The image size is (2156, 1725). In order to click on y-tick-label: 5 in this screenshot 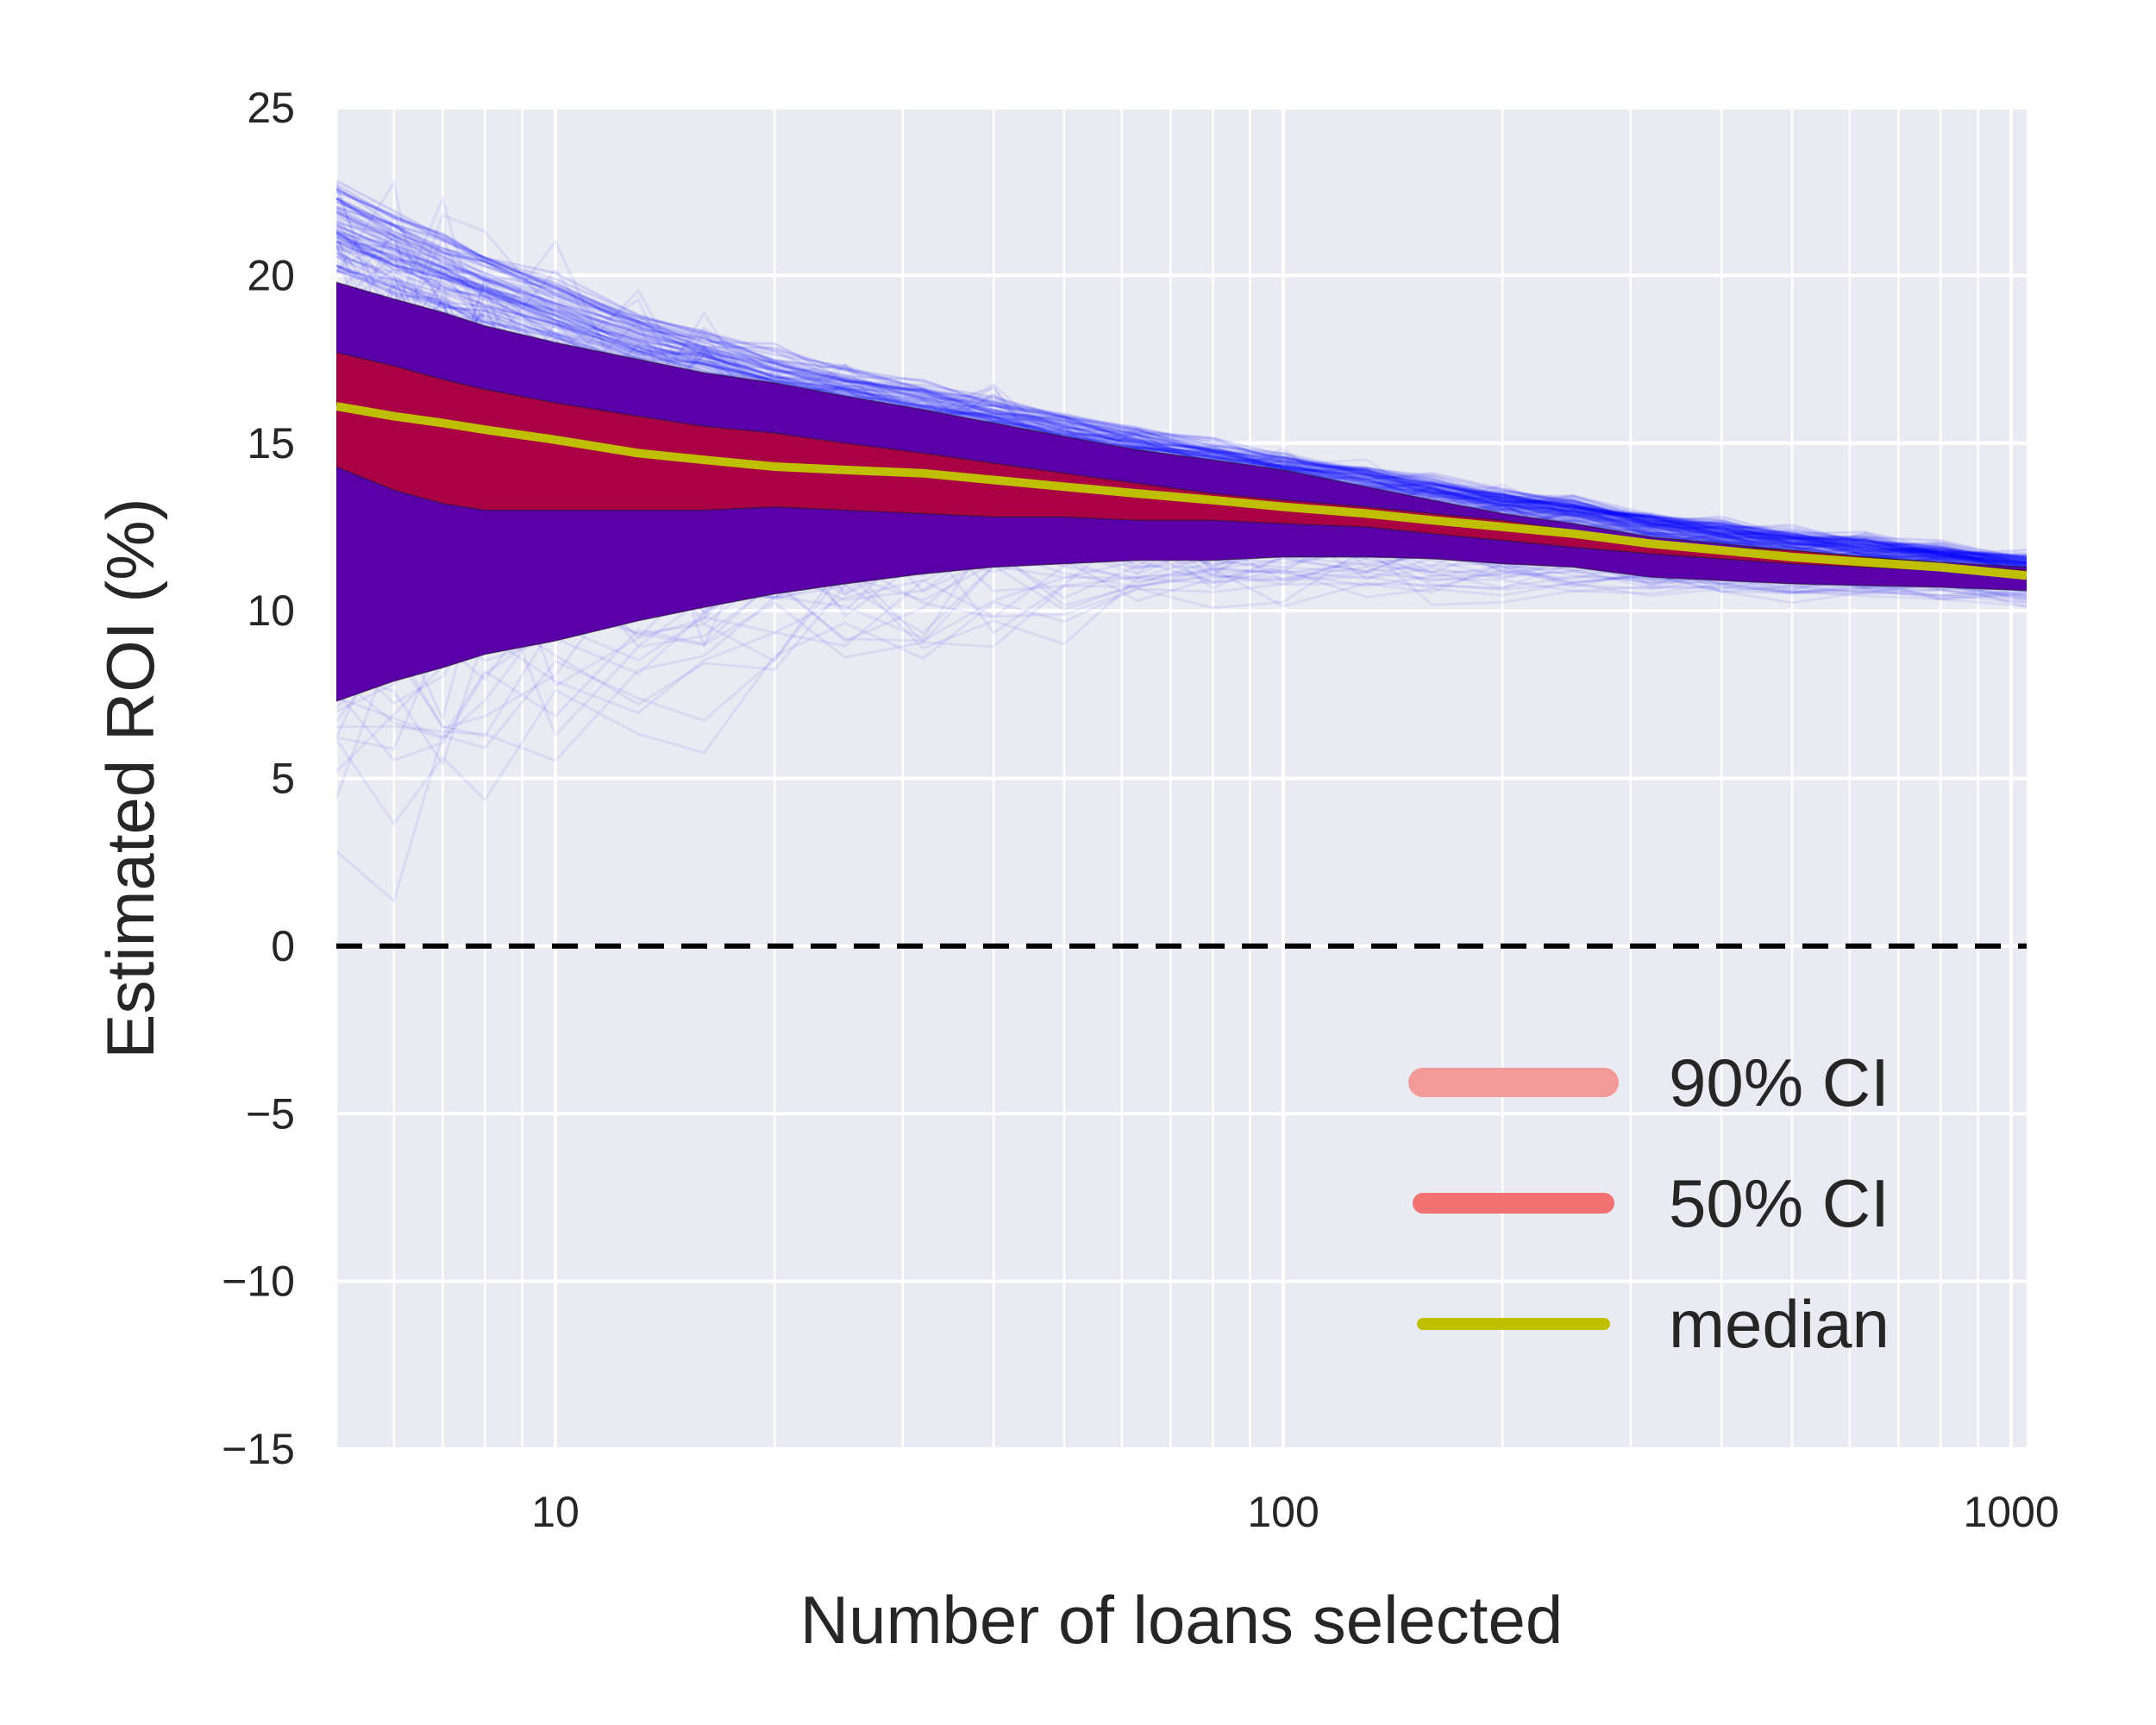, I will do `click(283, 779)`.